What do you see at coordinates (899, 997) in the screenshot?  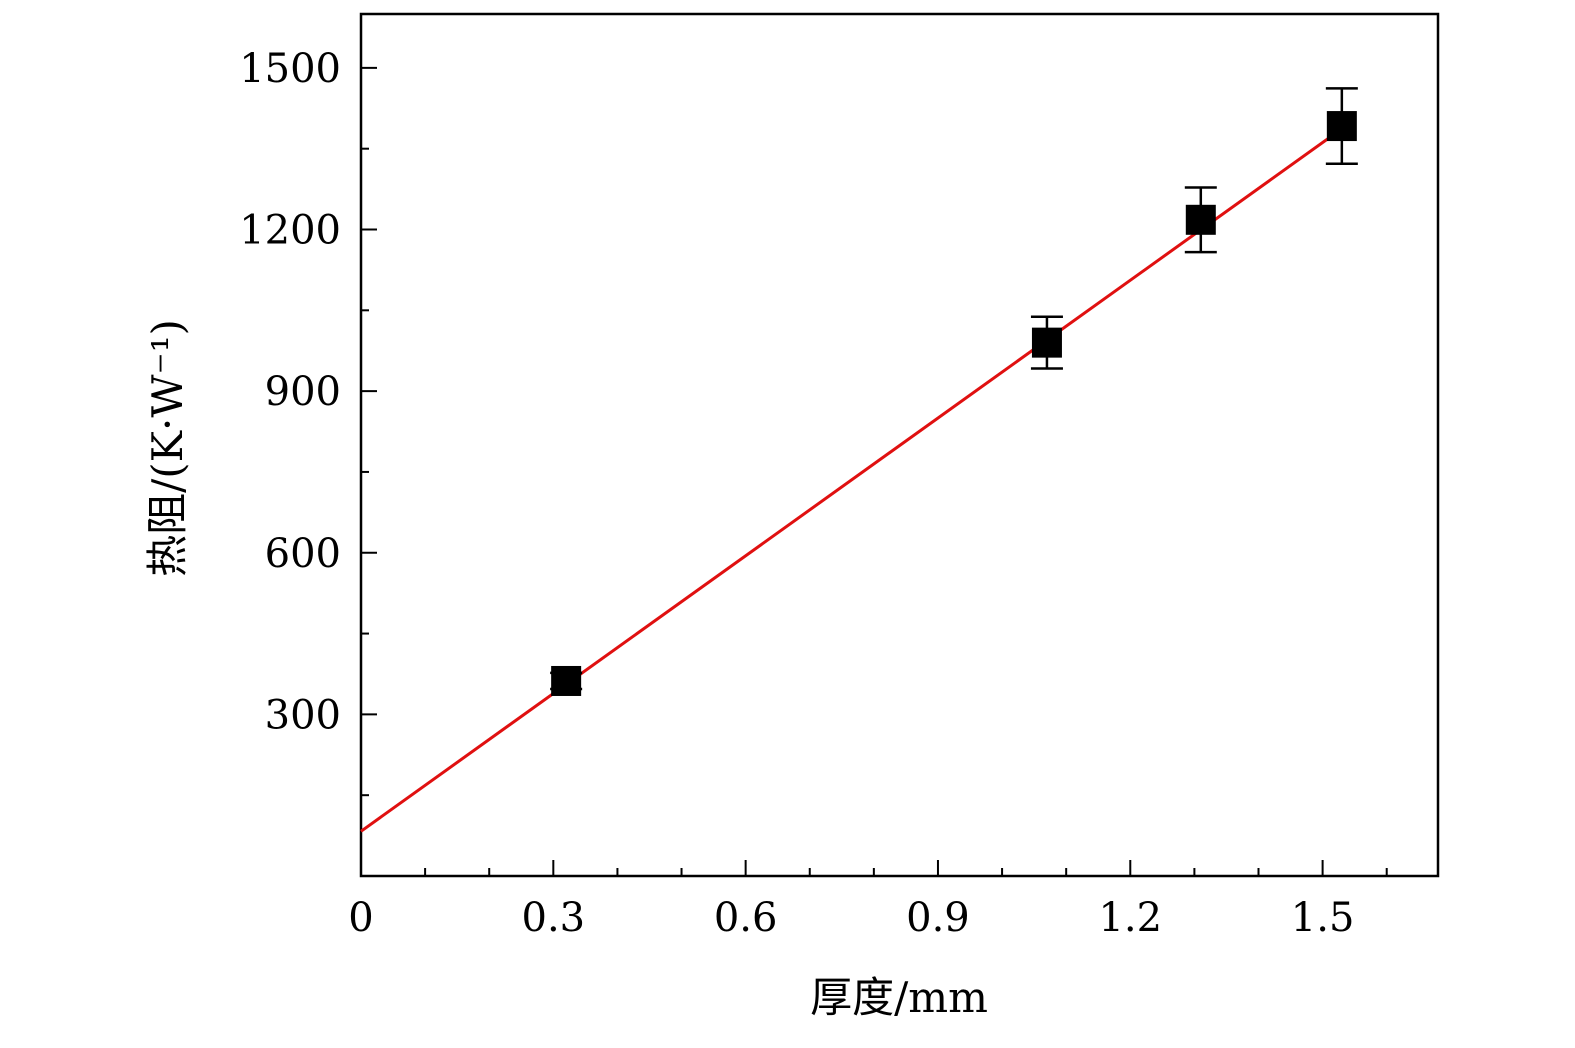 I see `x-axis-label: 厚度/mm` at bounding box center [899, 997].